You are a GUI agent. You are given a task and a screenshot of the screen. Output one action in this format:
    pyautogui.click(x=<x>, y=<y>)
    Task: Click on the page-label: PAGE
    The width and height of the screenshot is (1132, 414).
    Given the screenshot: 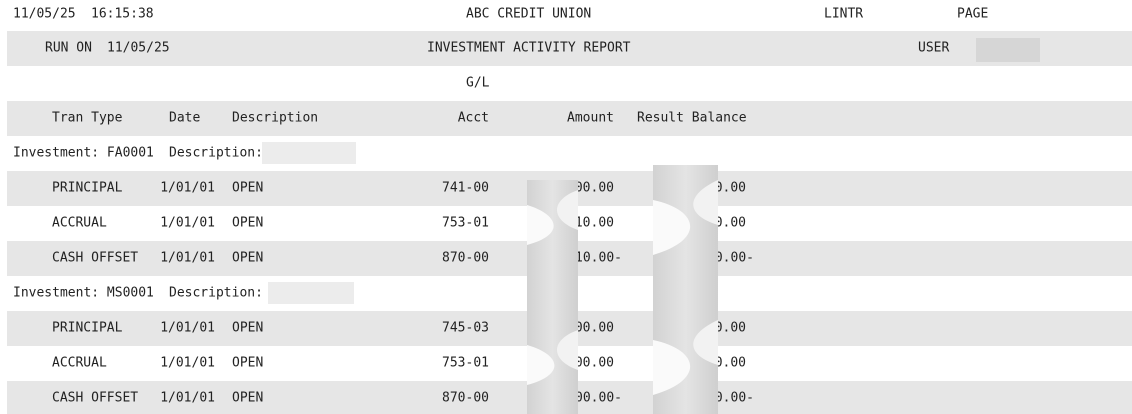 What is the action you would take?
    pyautogui.click(x=972, y=14)
    